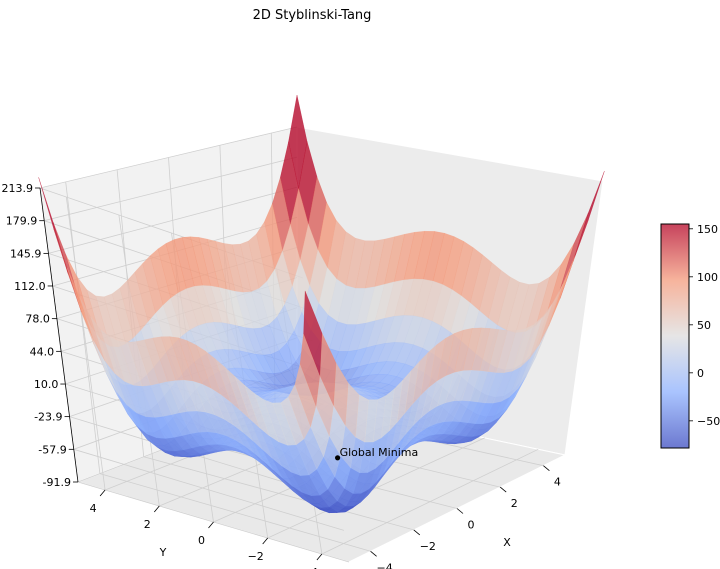 This screenshot has width=720, height=569. What do you see at coordinates (700, 373) in the screenshot?
I see `colorbar-tick-label: 0` at bounding box center [700, 373].